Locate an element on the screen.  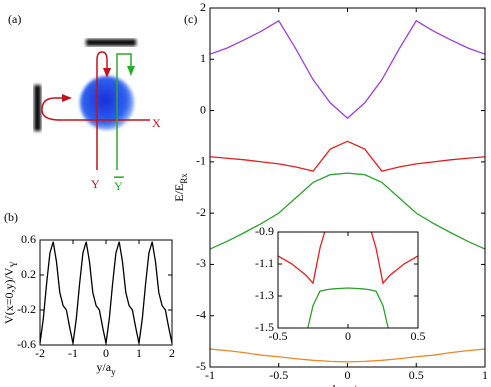
y-tick-label: 1 is located at coordinates (203, 58).